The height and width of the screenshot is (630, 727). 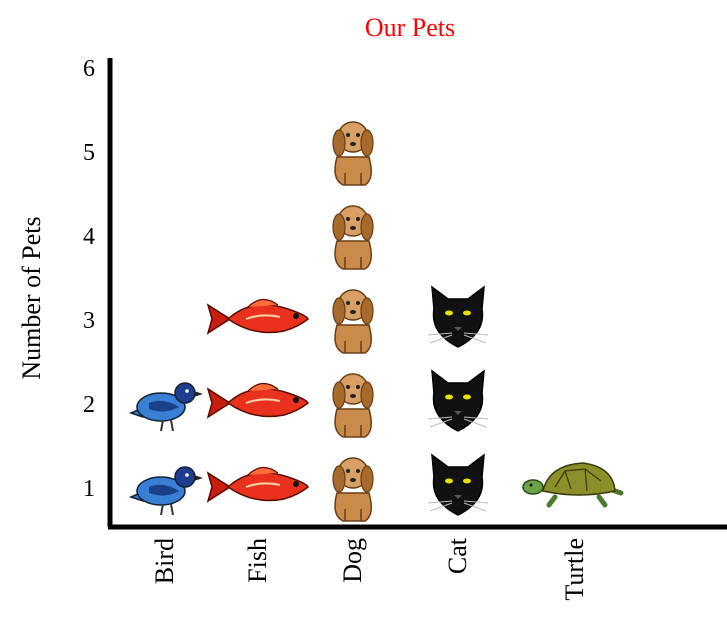 What do you see at coordinates (410, 27) in the screenshot?
I see `chart-title: Our Pets` at bounding box center [410, 27].